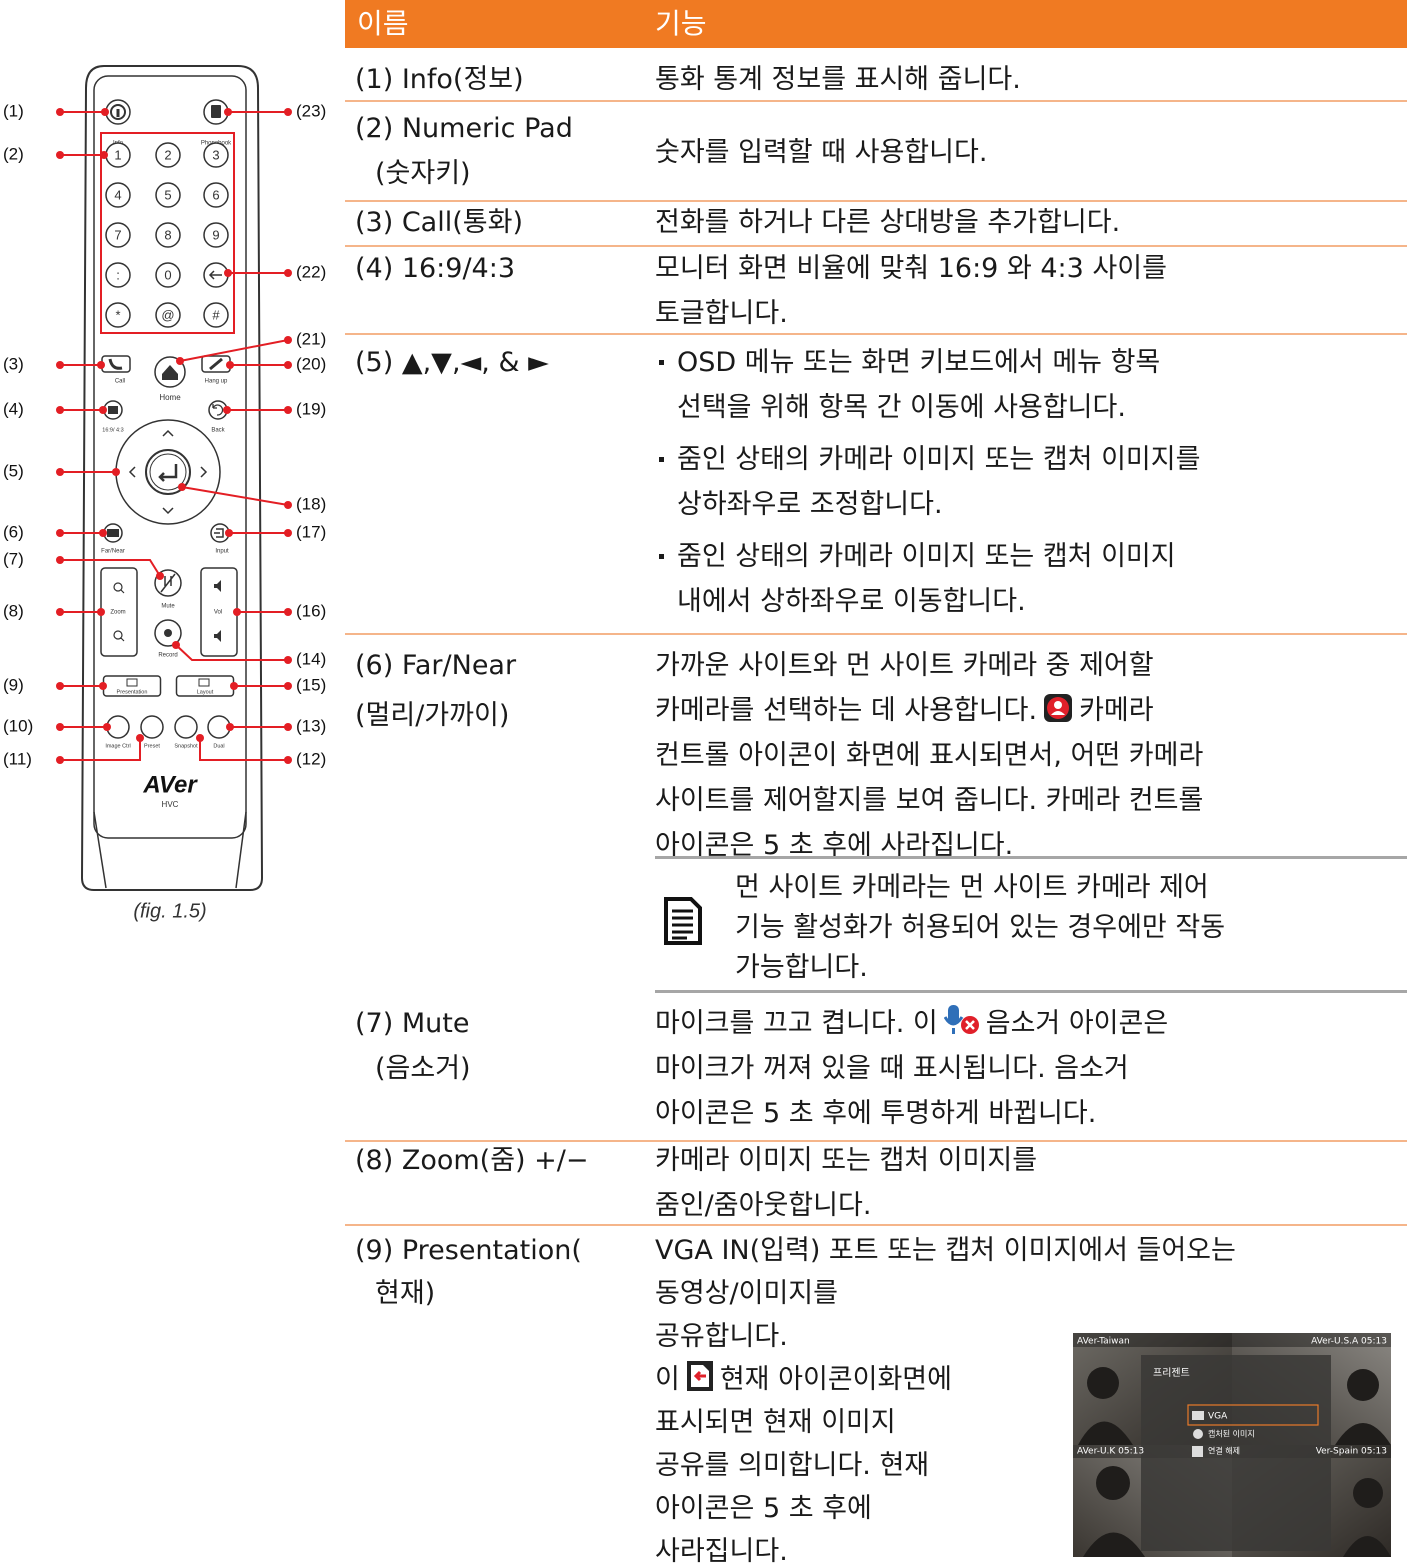 This screenshot has width=1412, height=1565. I want to click on bullet-item: 줌인 상태의 카메라 이미지 또는 캡처 이미지를 상하좌우로 조정합니다., so click(1030, 482).